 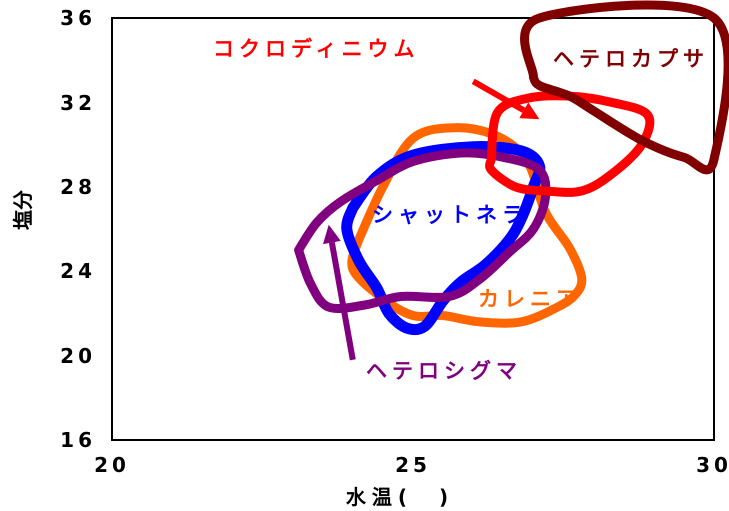 I want to click on y-axis-label: 塩分, so click(x=23, y=210).